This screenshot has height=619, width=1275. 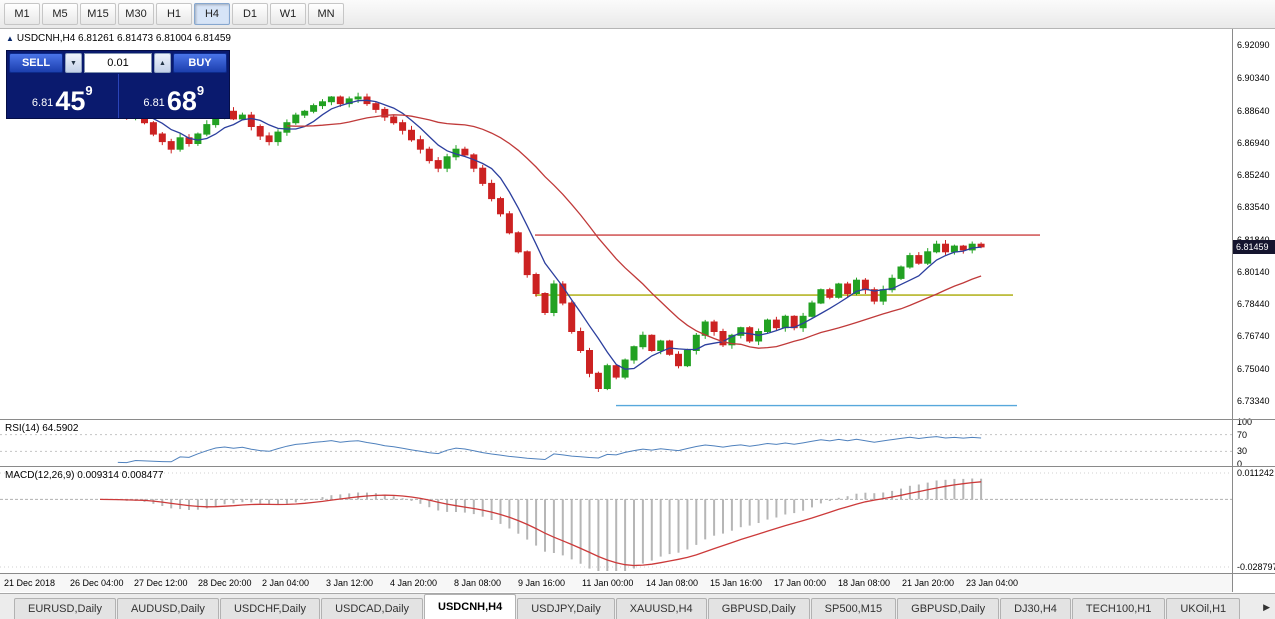 I want to click on chart-ohlc-values: 6.81261 6.81473 6.81004 6.81459, so click(x=154, y=38).